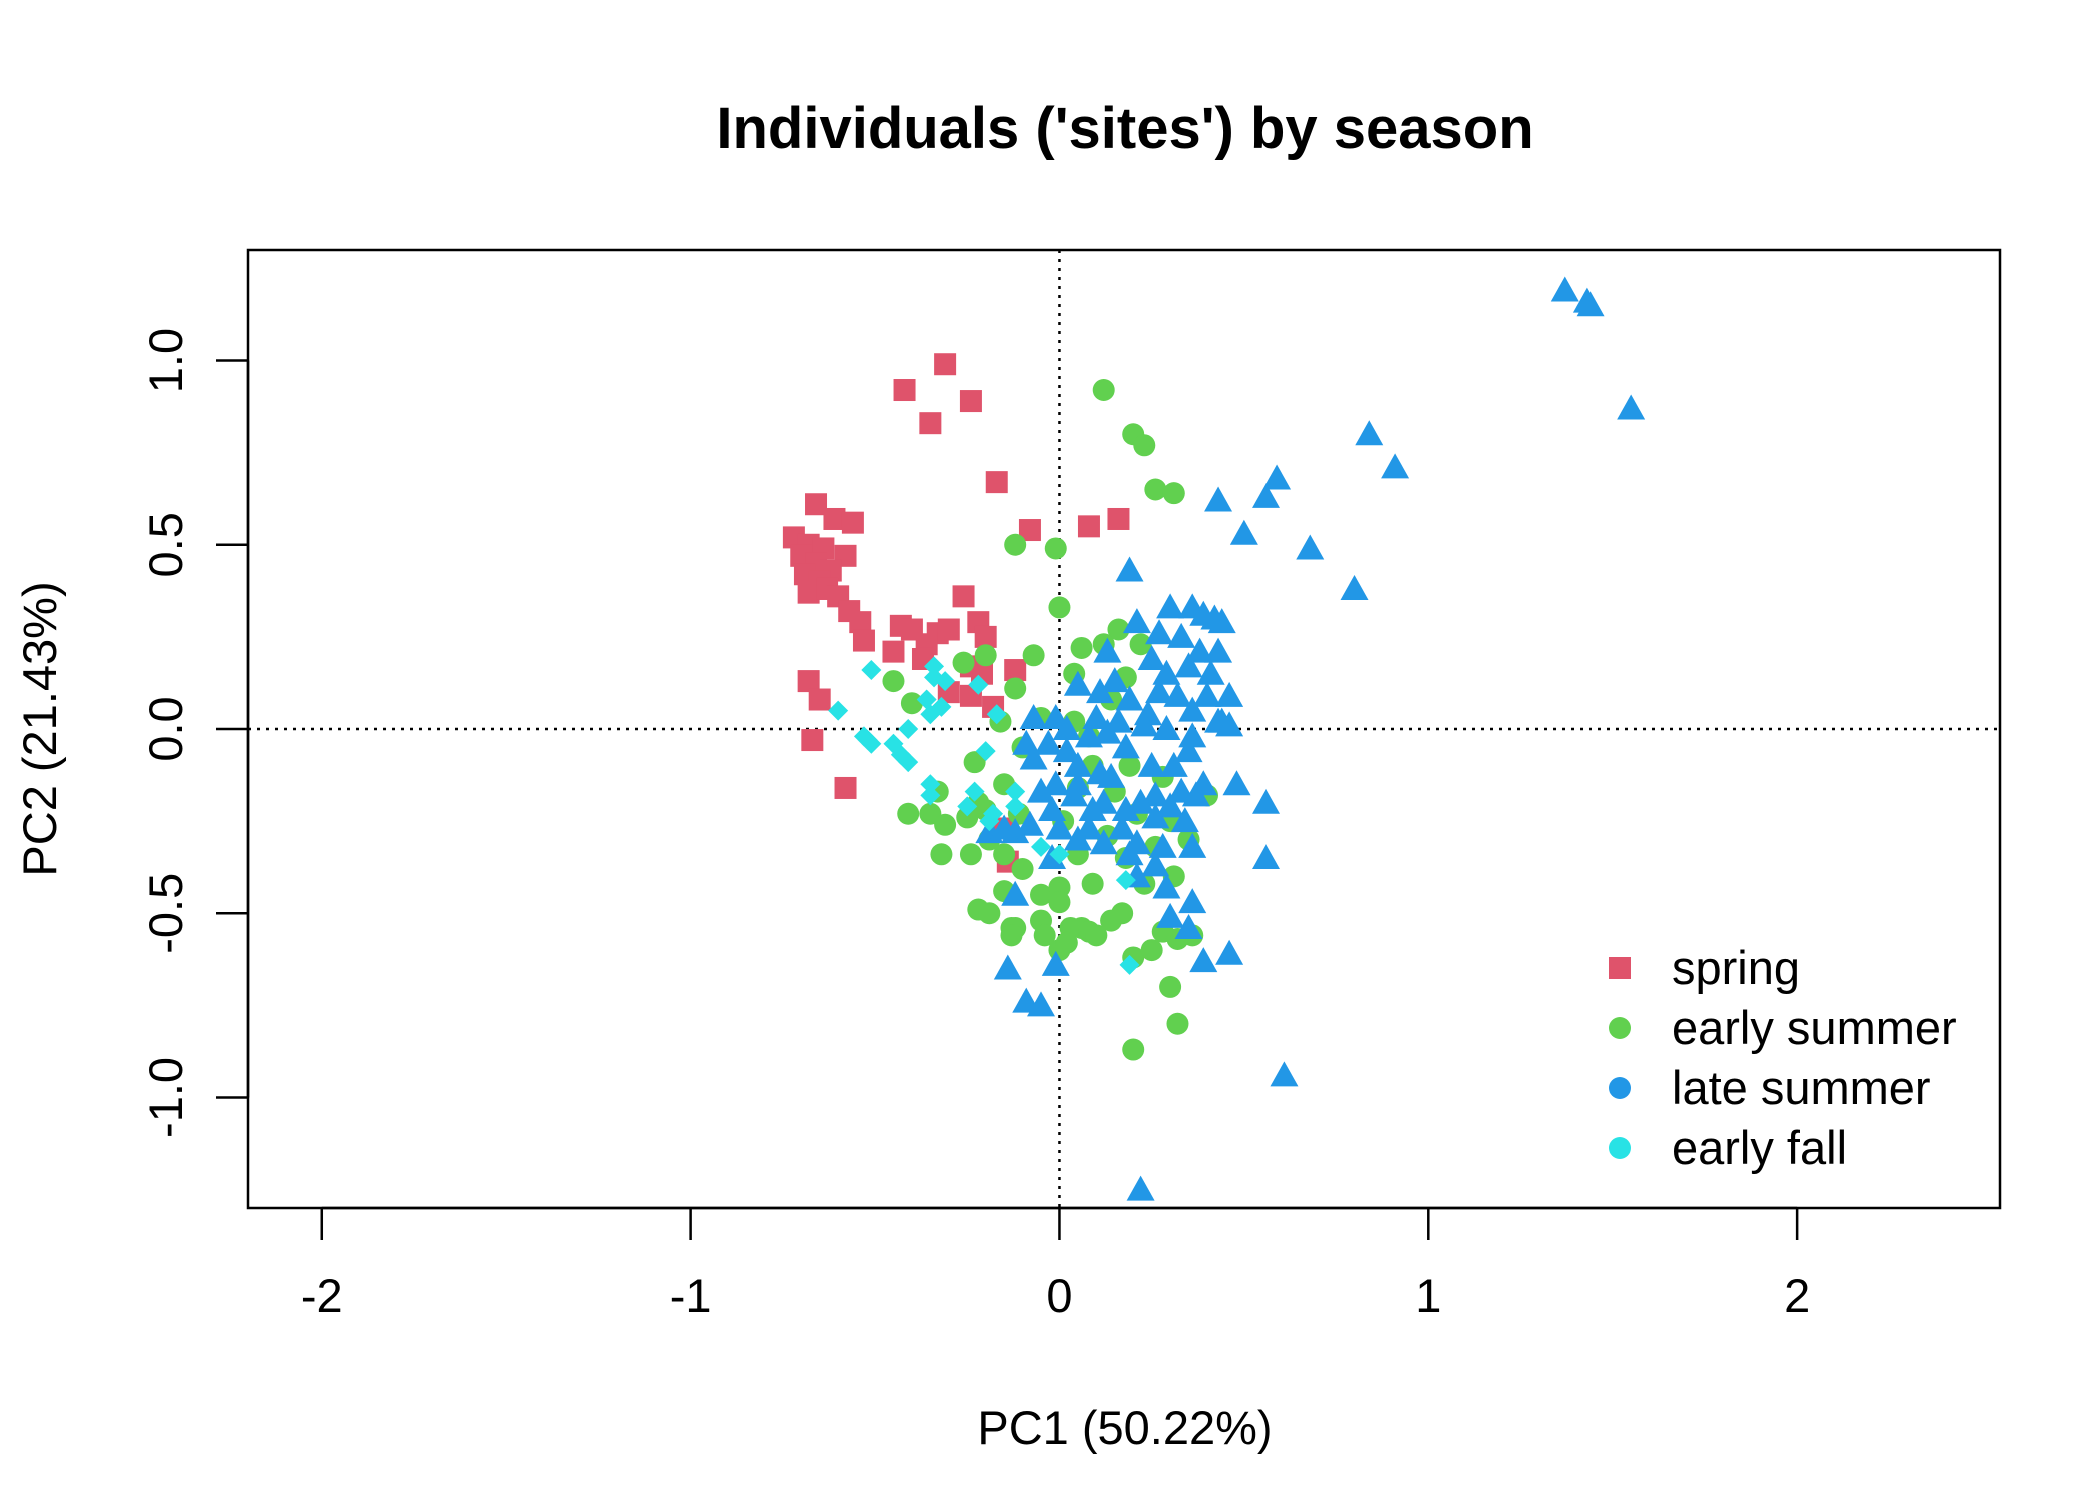 The width and height of the screenshot is (2100, 1500). Describe the element at coordinates (1797, 1295) in the screenshot. I see `x-tick-label: 2` at that location.